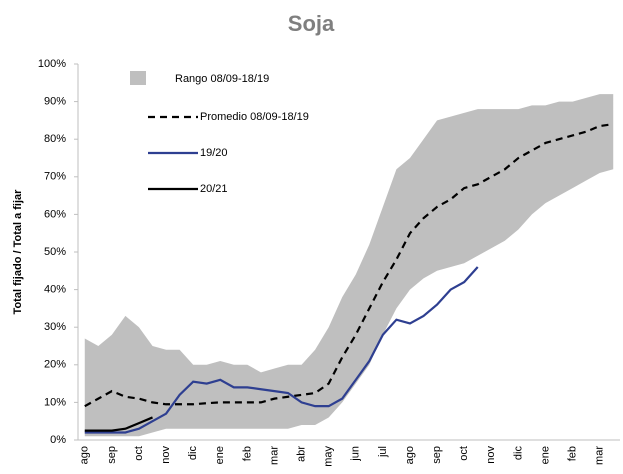  I want to click on y-tick-label: 80%, so click(55, 139).